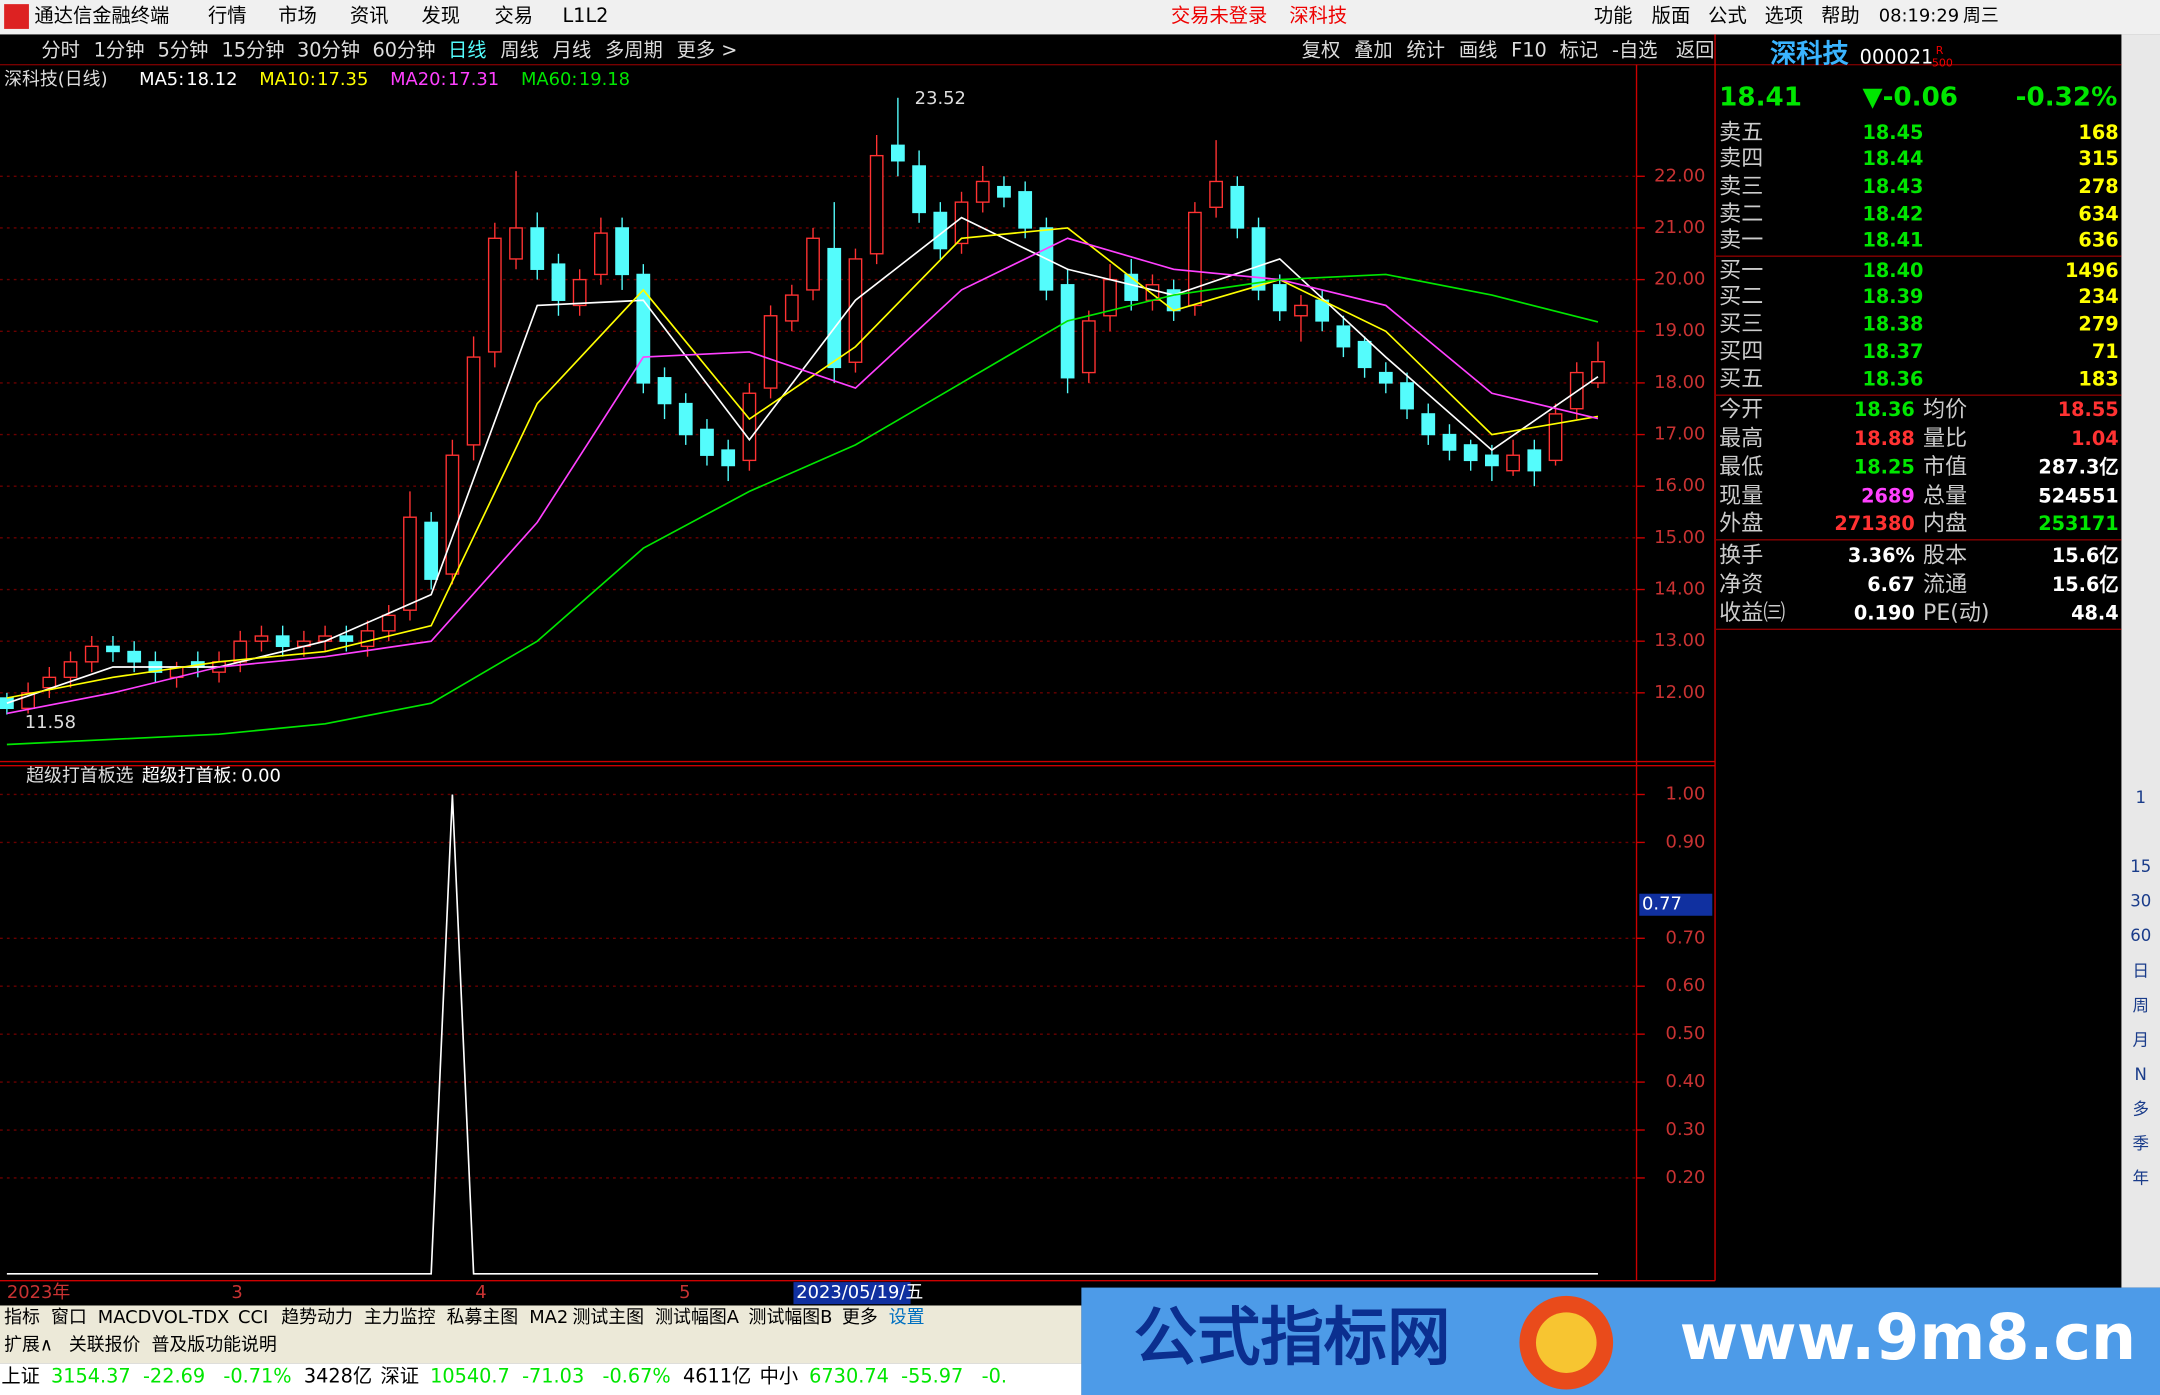 Image resolution: width=2160 pixels, height=1395 pixels. I want to click on menu-item: 版面, so click(1671, 15).